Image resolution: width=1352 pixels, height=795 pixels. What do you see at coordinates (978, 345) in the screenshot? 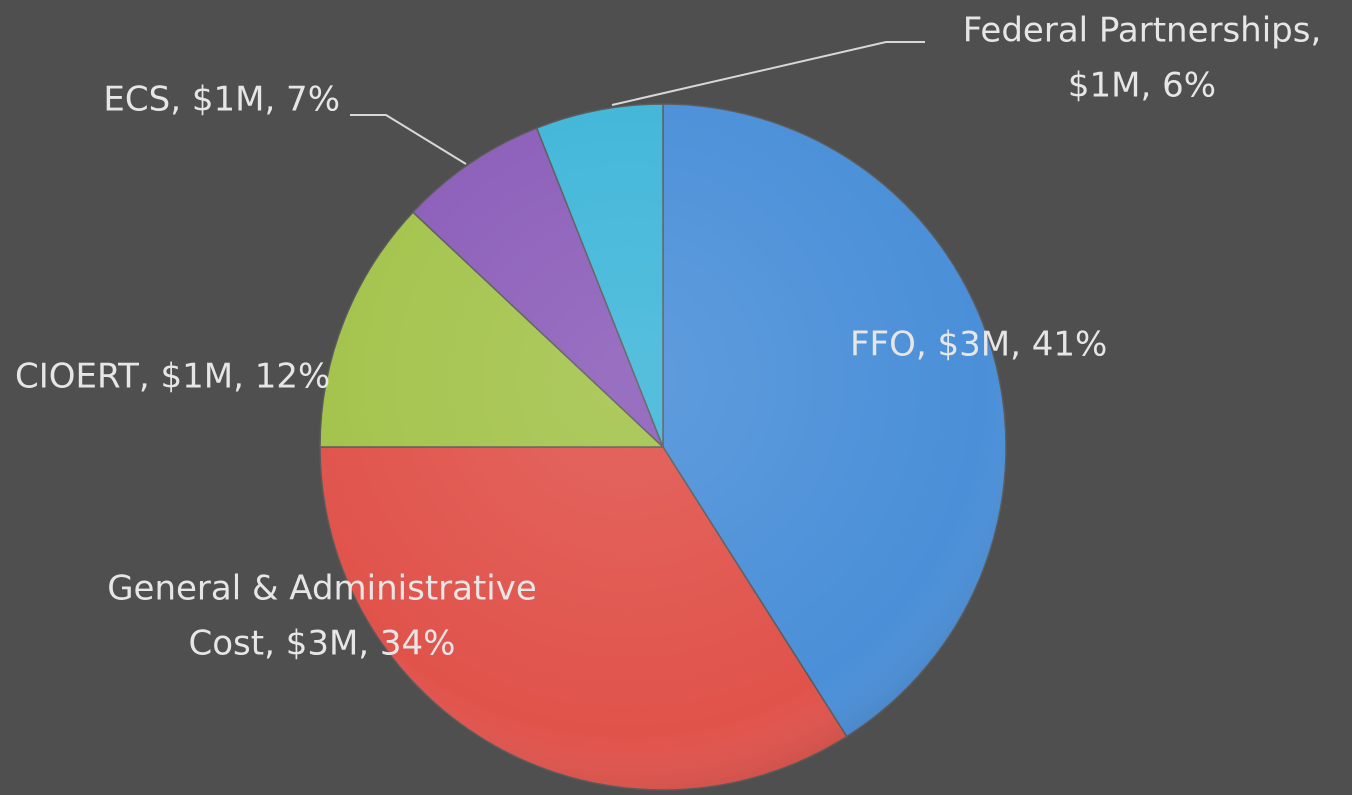
I see `data-label: FFO, $3M, 41%` at bounding box center [978, 345].